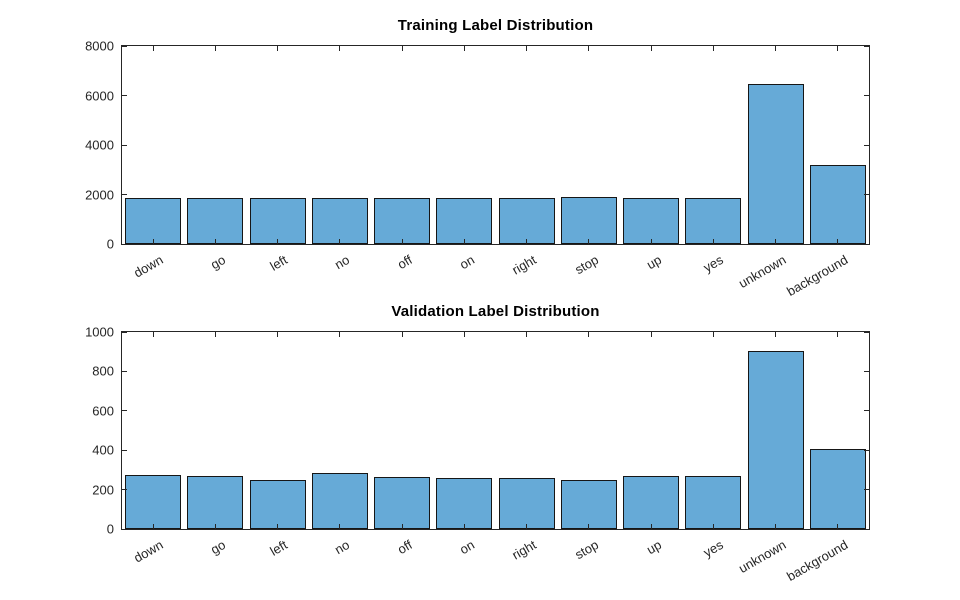 The image size is (960, 600). What do you see at coordinates (495, 311) in the screenshot?
I see `chart-title-validation: Validation Label Distribution` at bounding box center [495, 311].